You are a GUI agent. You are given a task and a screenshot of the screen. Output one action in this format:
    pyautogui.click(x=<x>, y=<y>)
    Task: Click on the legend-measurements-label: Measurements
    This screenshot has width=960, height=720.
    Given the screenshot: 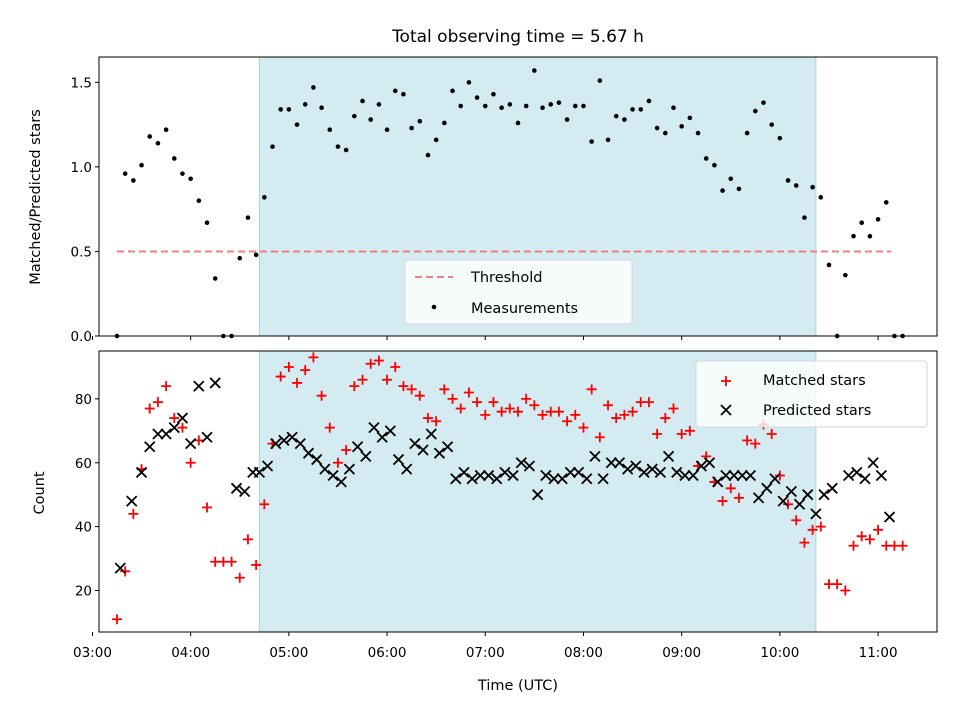 What is the action you would take?
    pyautogui.click(x=524, y=309)
    